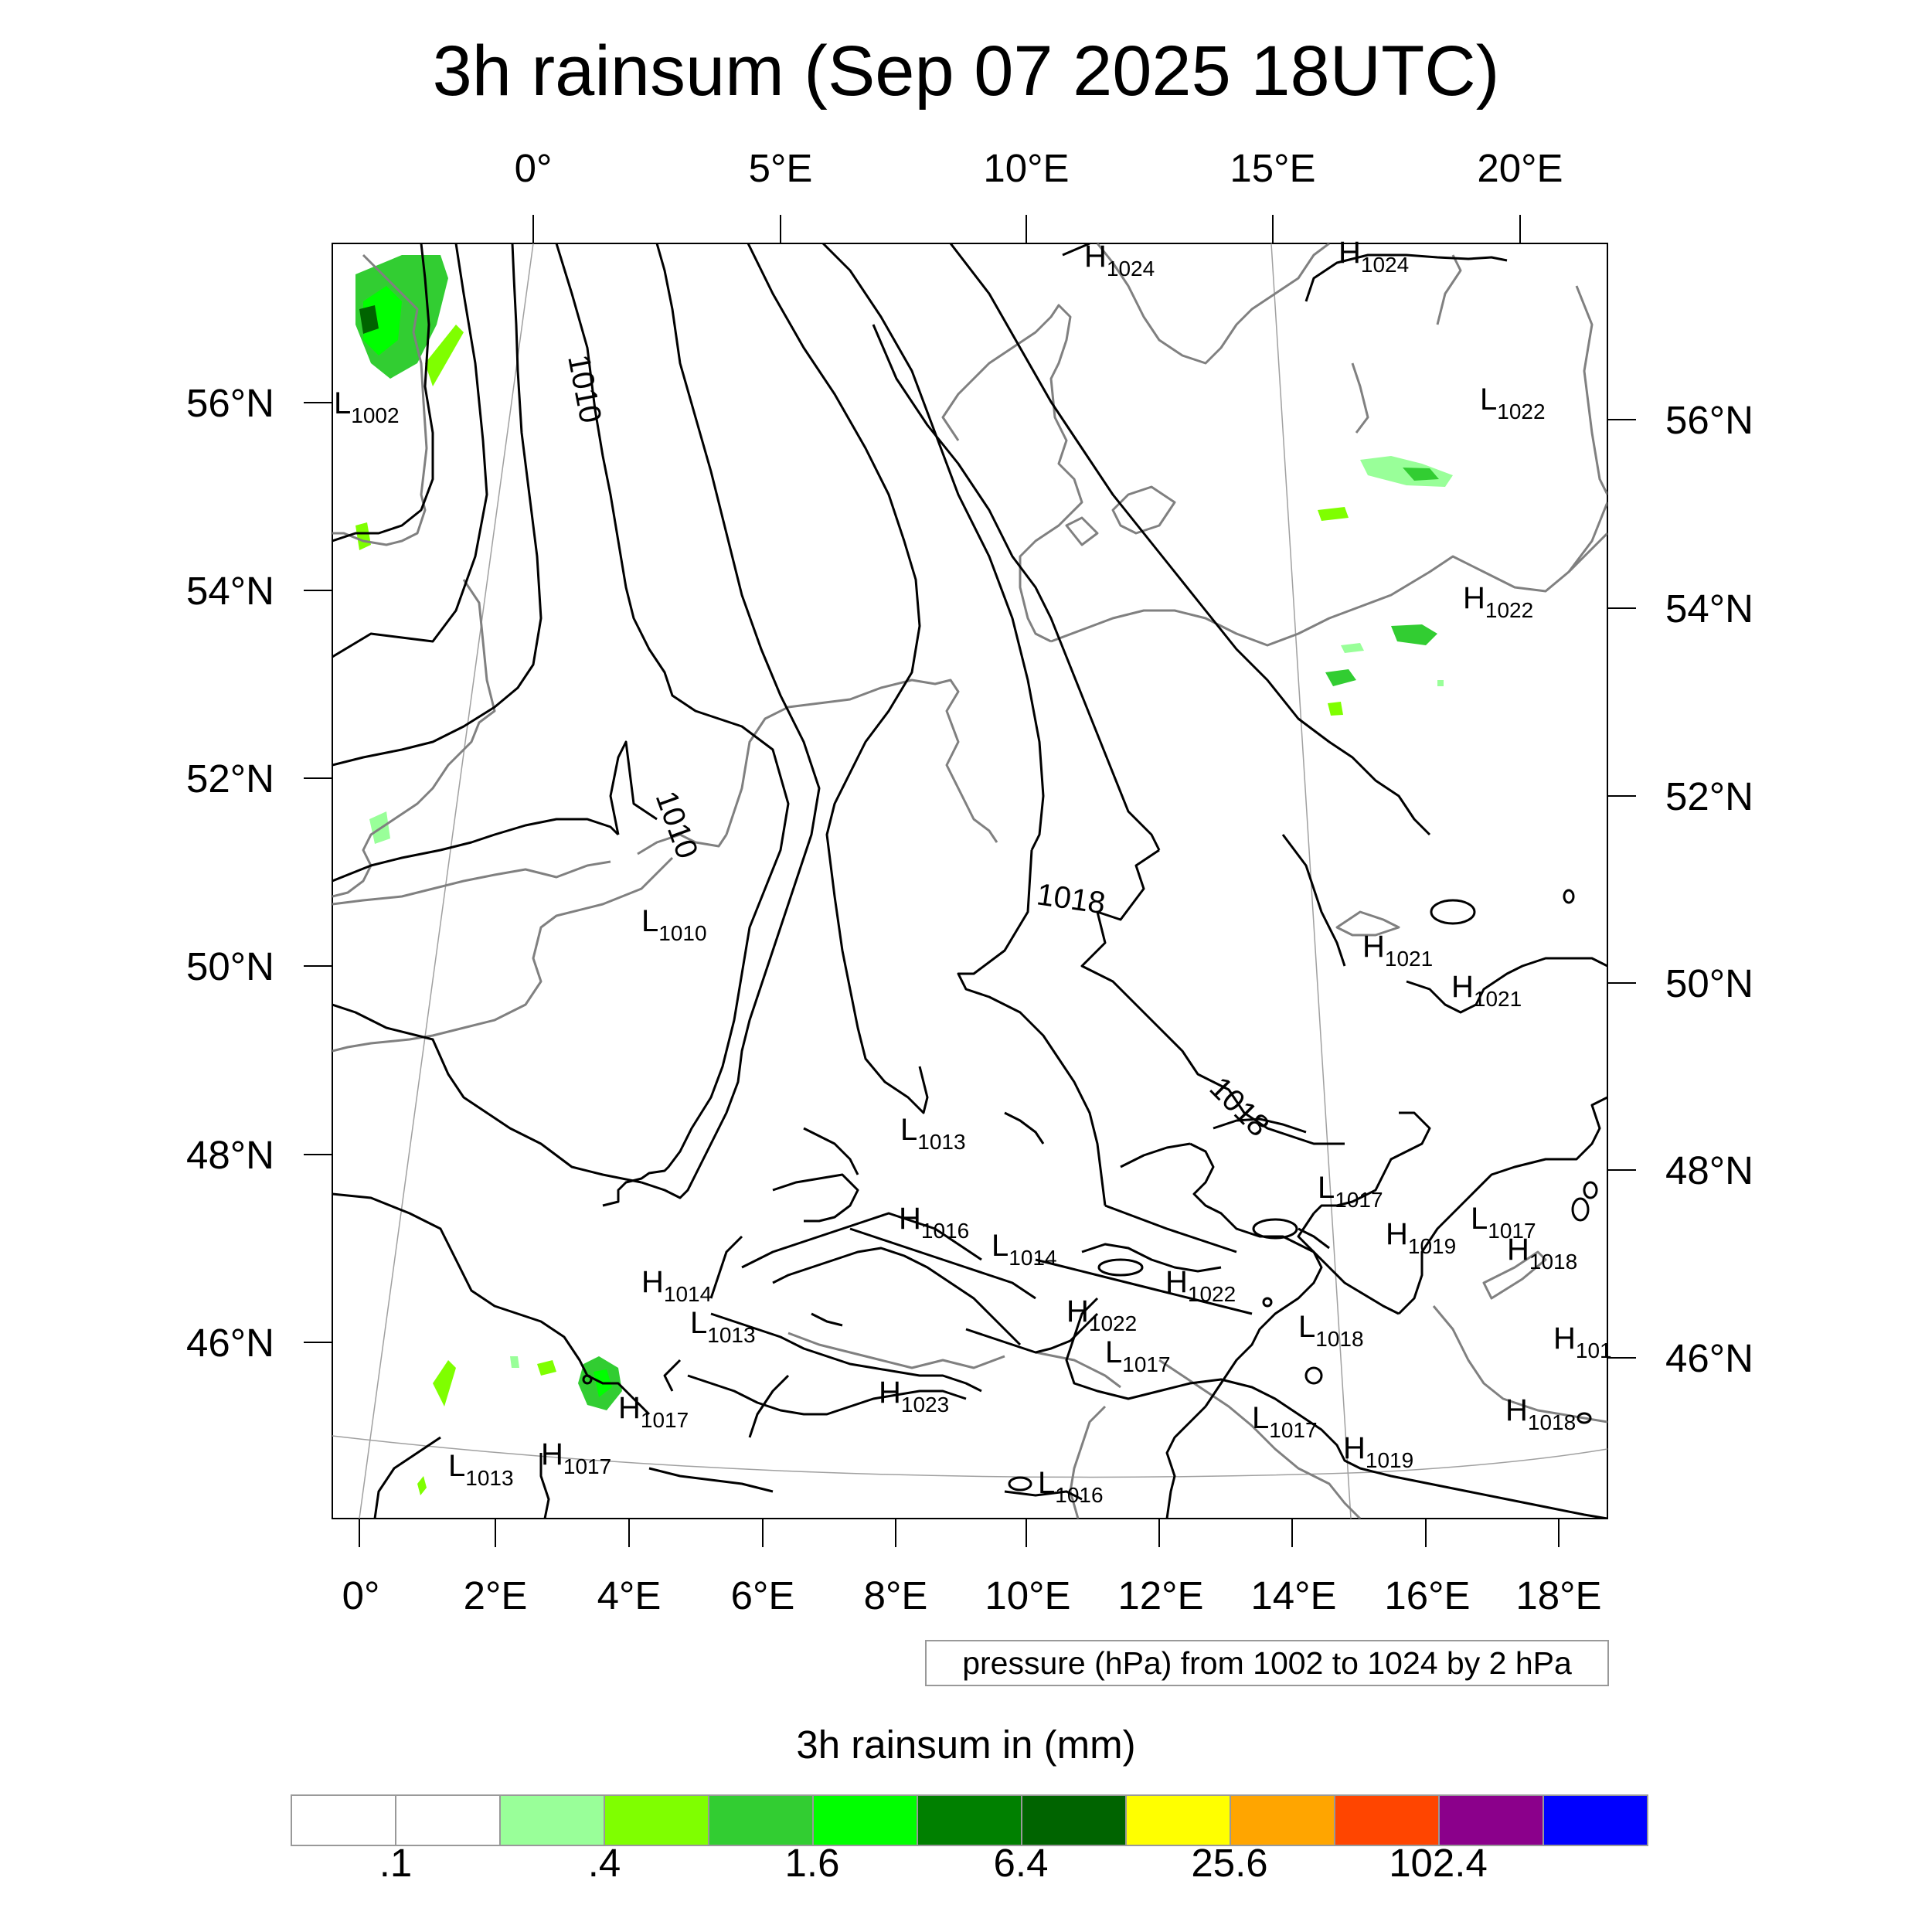 Image resolution: width=1932 pixels, height=1932 pixels. What do you see at coordinates (1028, 1595) in the screenshot?
I see `bottom-lon-label: 10°E` at bounding box center [1028, 1595].